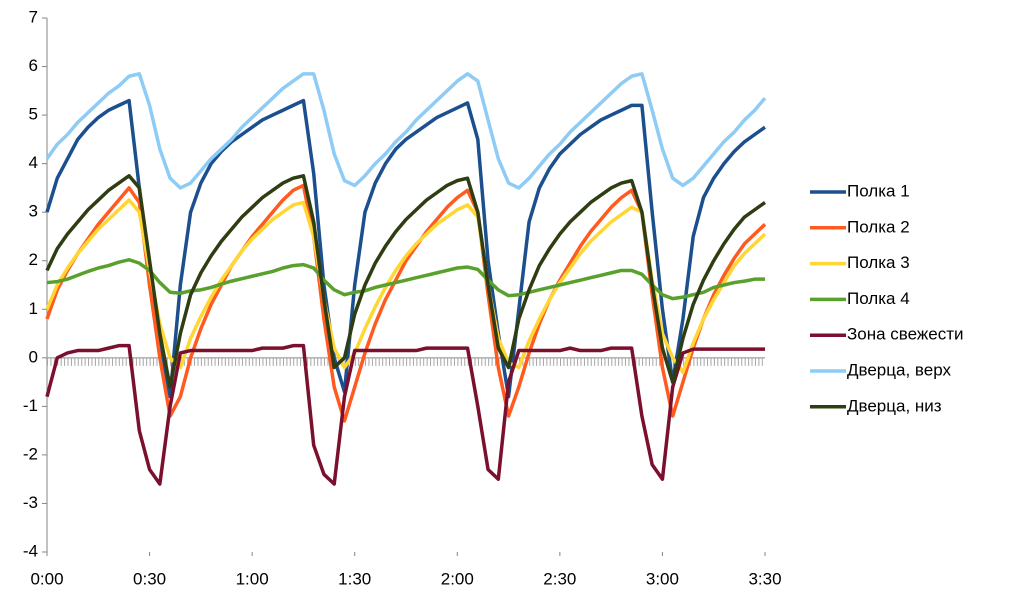  I want to click on y-tick-label: 6, so click(33, 65).